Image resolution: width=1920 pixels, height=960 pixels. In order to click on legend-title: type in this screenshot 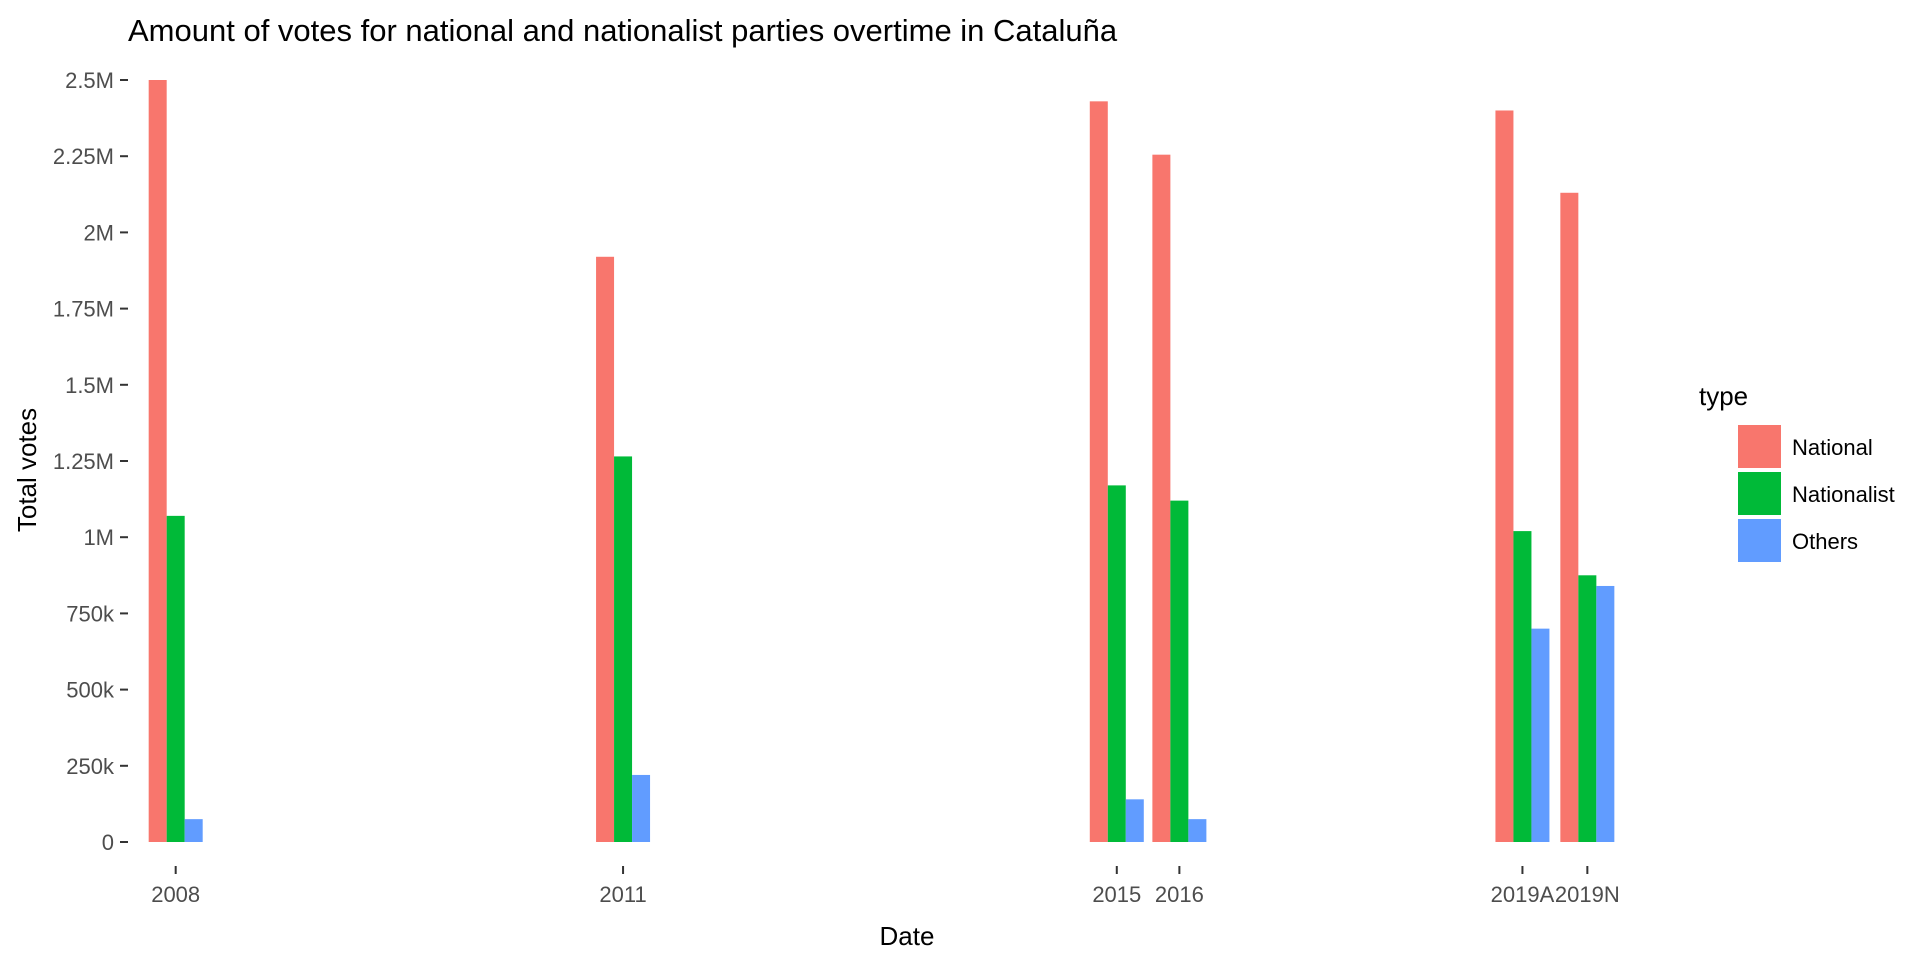, I will do `click(1723, 396)`.